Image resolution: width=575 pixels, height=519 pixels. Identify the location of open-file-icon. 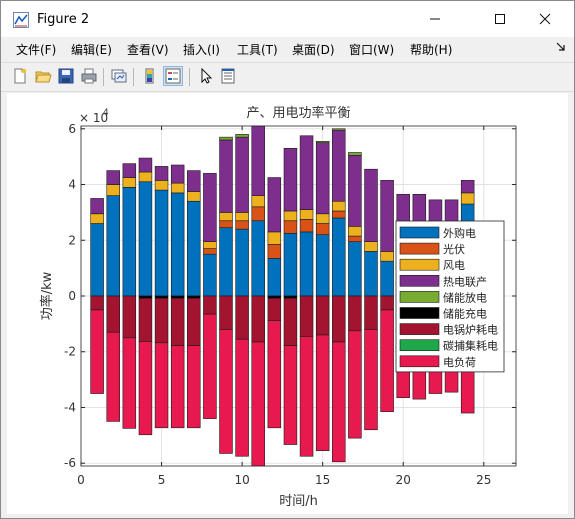
(43, 76).